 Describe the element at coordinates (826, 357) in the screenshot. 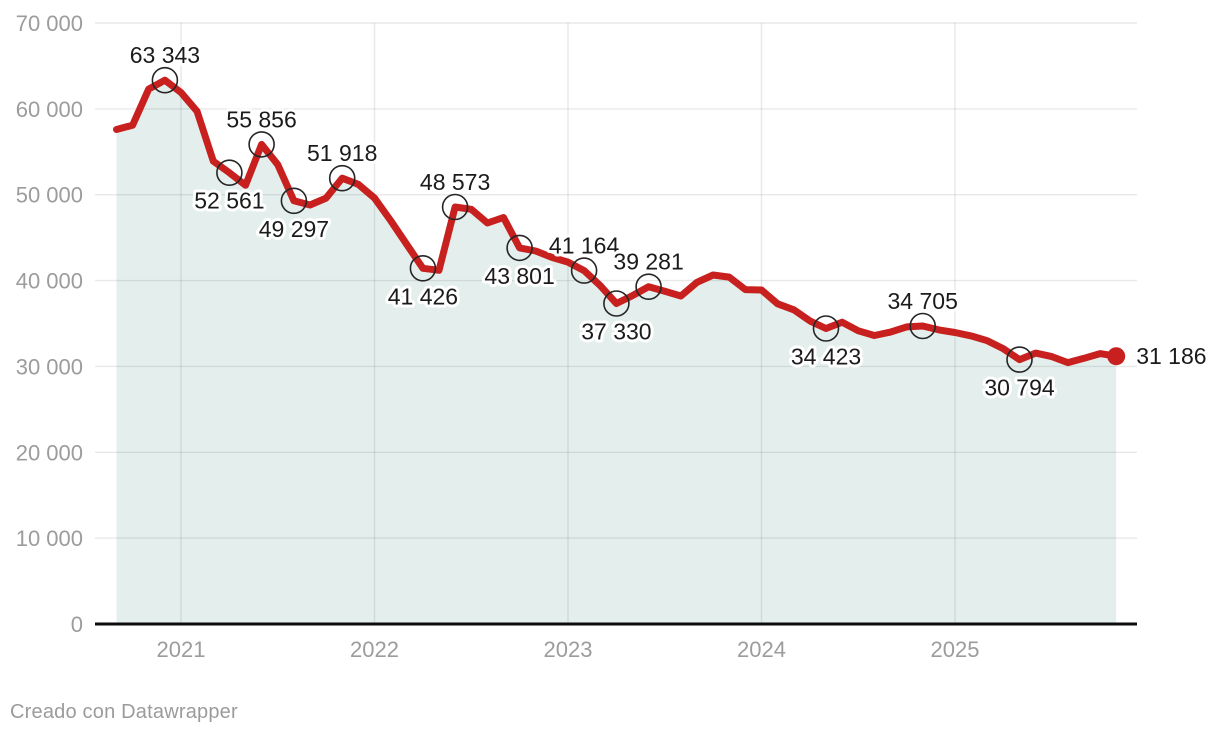

I see `data-label: 34 423` at that location.